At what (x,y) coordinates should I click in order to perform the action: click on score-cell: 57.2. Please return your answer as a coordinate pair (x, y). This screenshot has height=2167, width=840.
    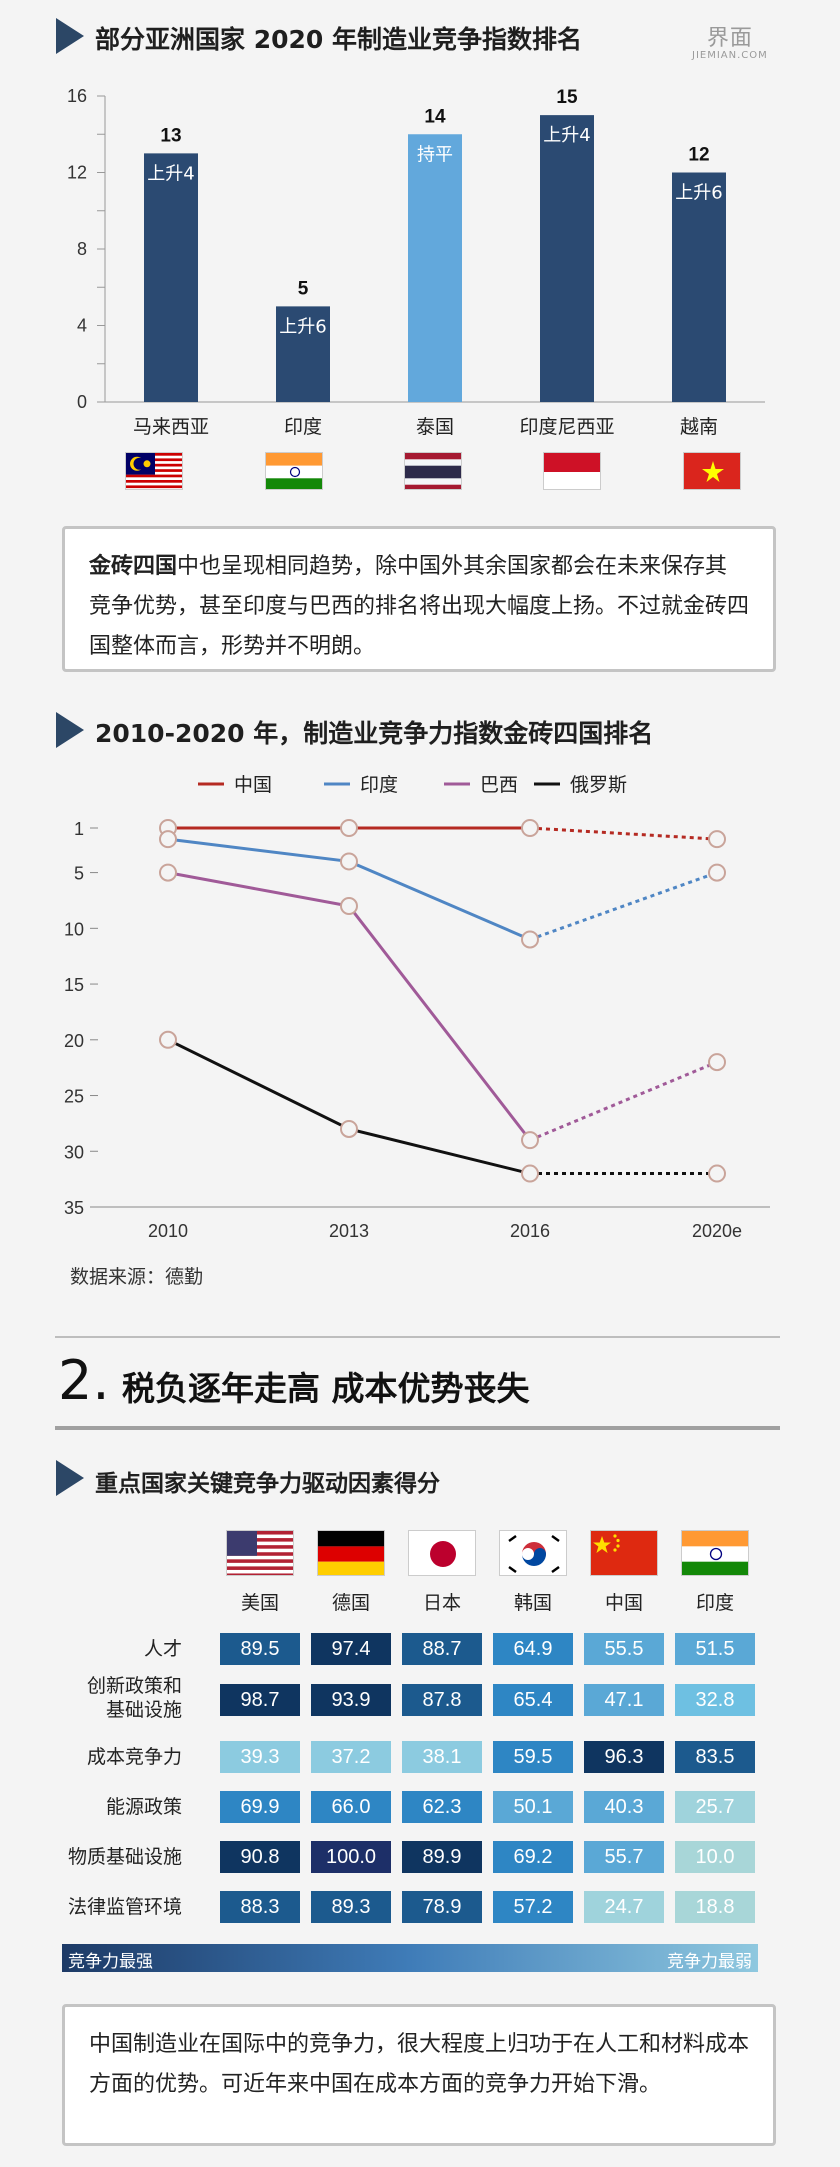
    Looking at the image, I should click on (533, 1907).